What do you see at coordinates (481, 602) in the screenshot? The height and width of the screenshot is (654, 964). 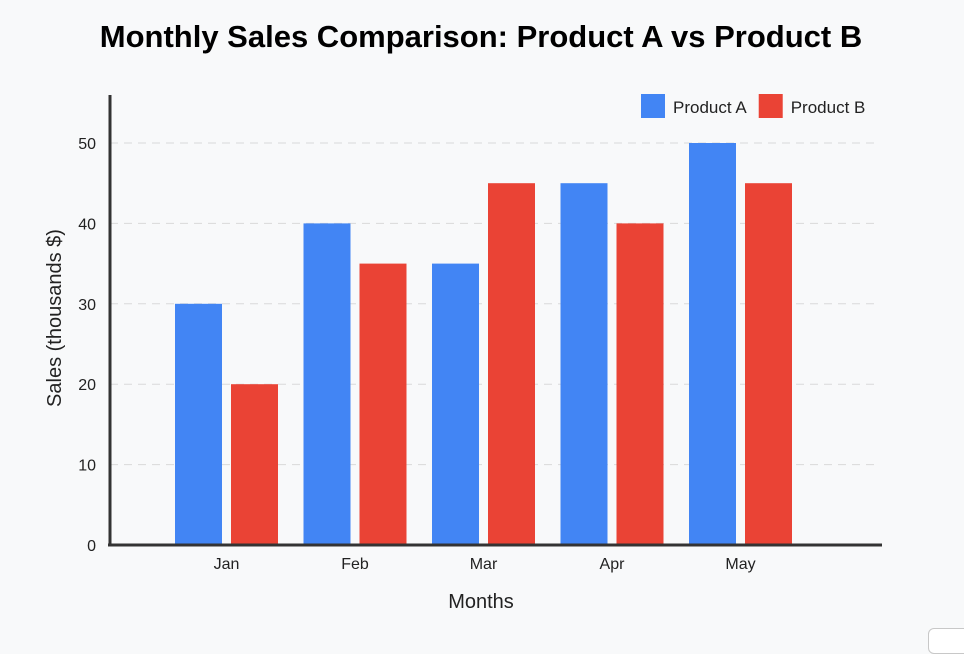 I see `x-axis-title: Months` at bounding box center [481, 602].